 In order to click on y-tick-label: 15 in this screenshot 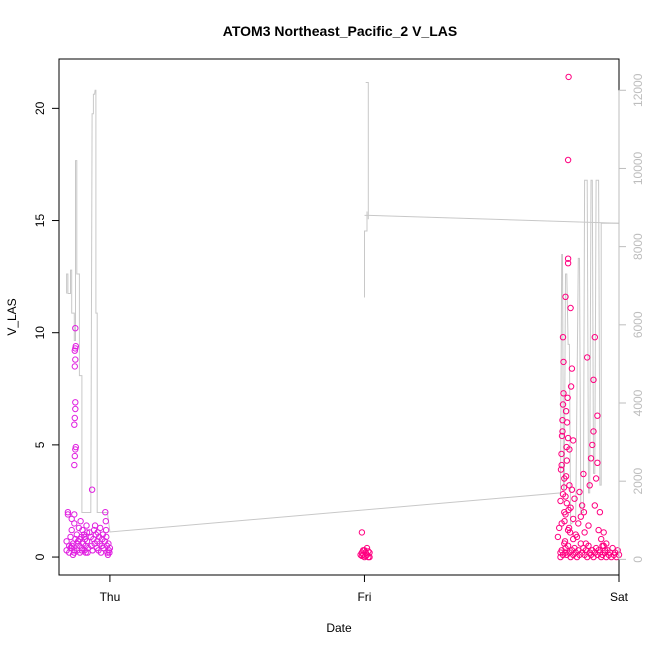, I will do `click(40, 221)`.